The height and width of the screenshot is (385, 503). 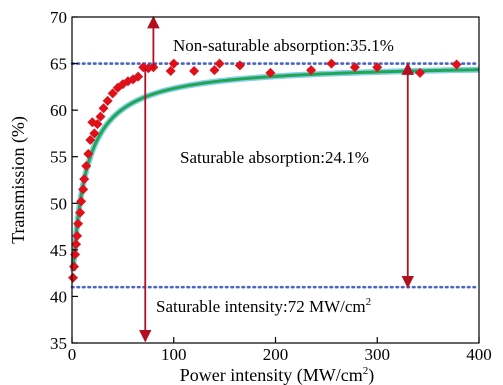 I want to click on saturable-intensity-label: Saturable intensity:72 MW/cm2, so click(x=263, y=306).